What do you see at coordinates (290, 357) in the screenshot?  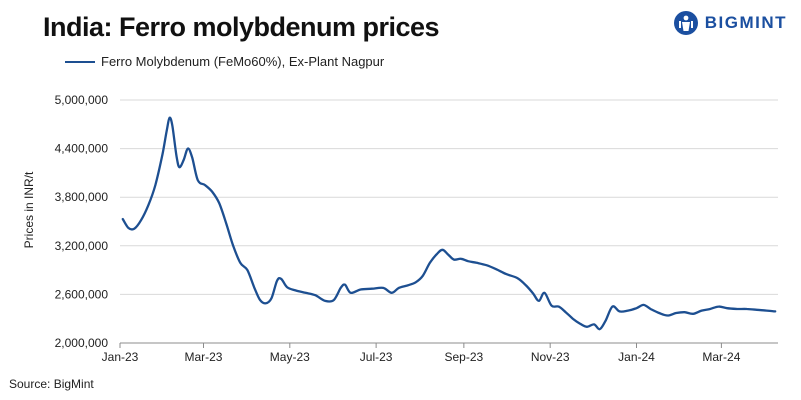 I see `x-tick-label: May-23` at bounding box center [290, 357].